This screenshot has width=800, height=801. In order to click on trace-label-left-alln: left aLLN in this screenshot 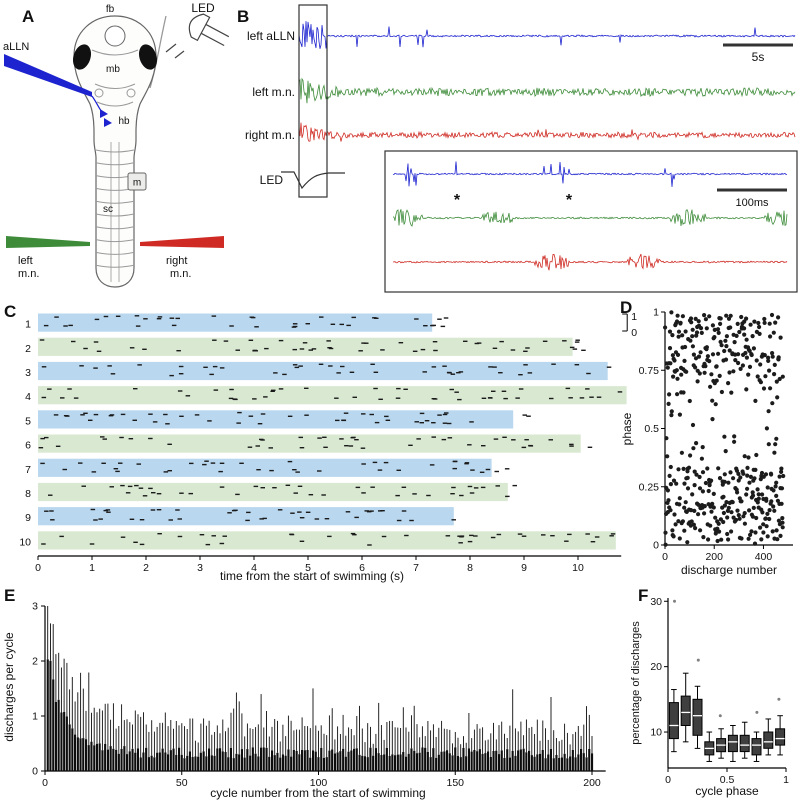, I will do `click(271, 36)`.